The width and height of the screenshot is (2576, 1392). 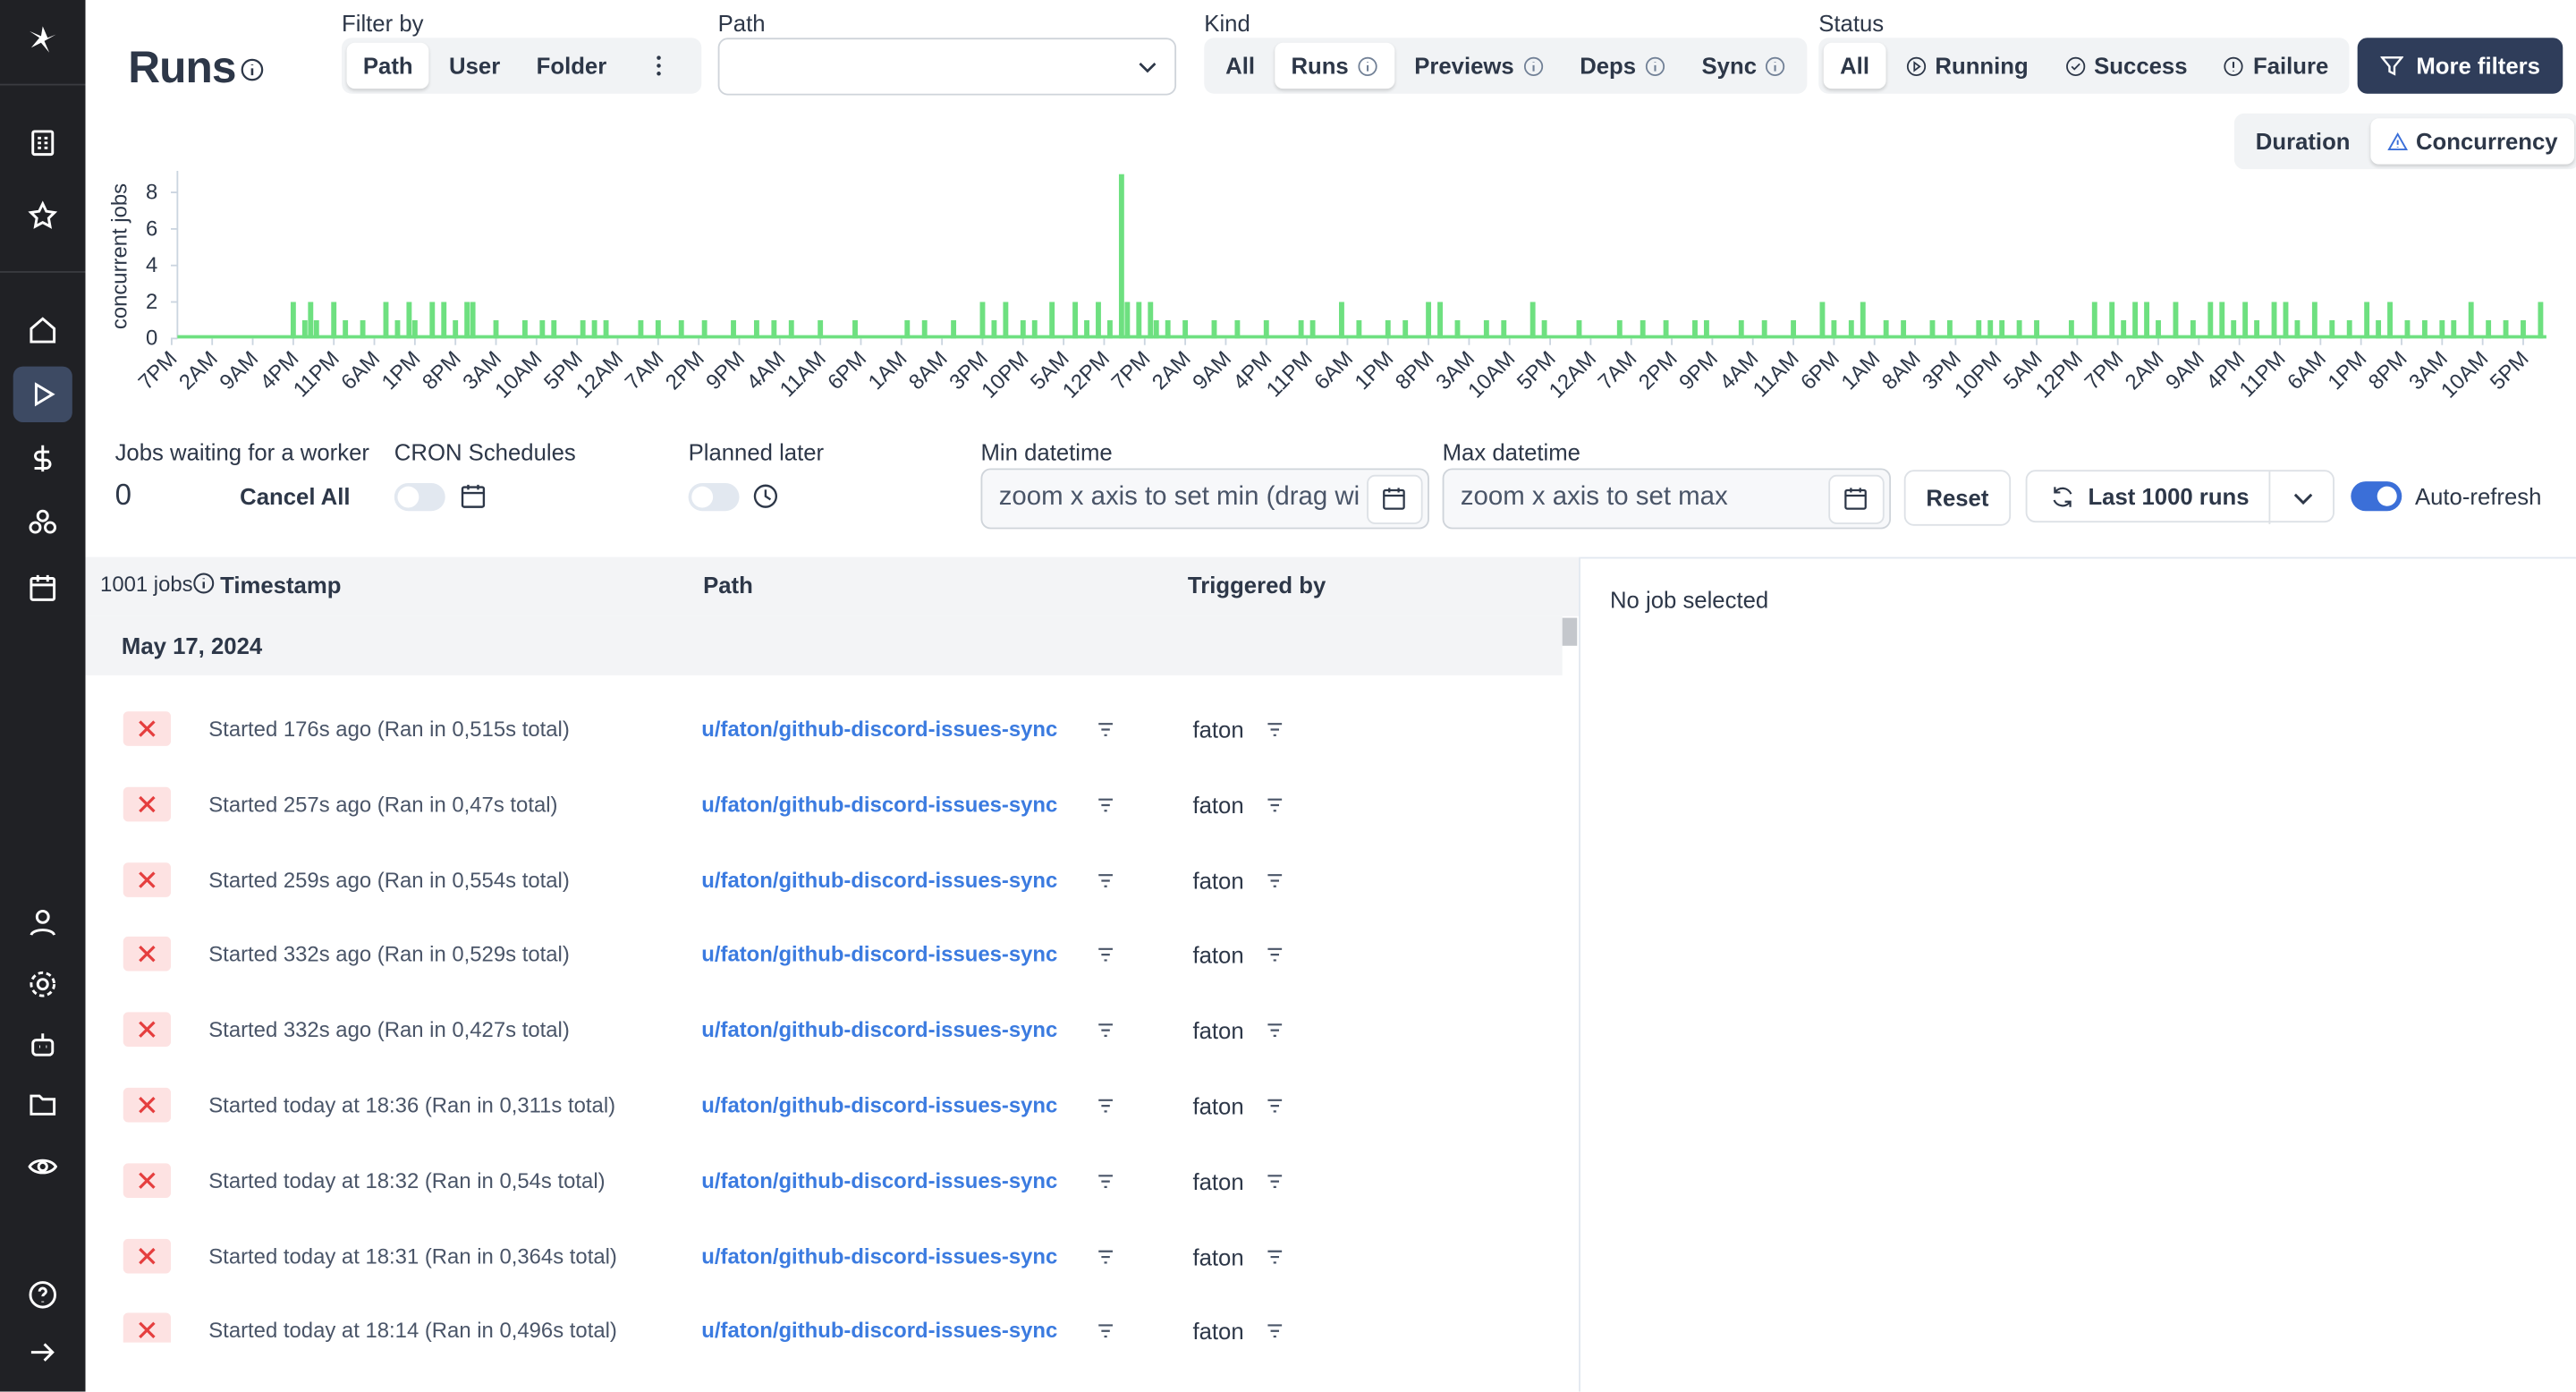 I want to click on option-pill: Runs, so click(x=1335, y=65).